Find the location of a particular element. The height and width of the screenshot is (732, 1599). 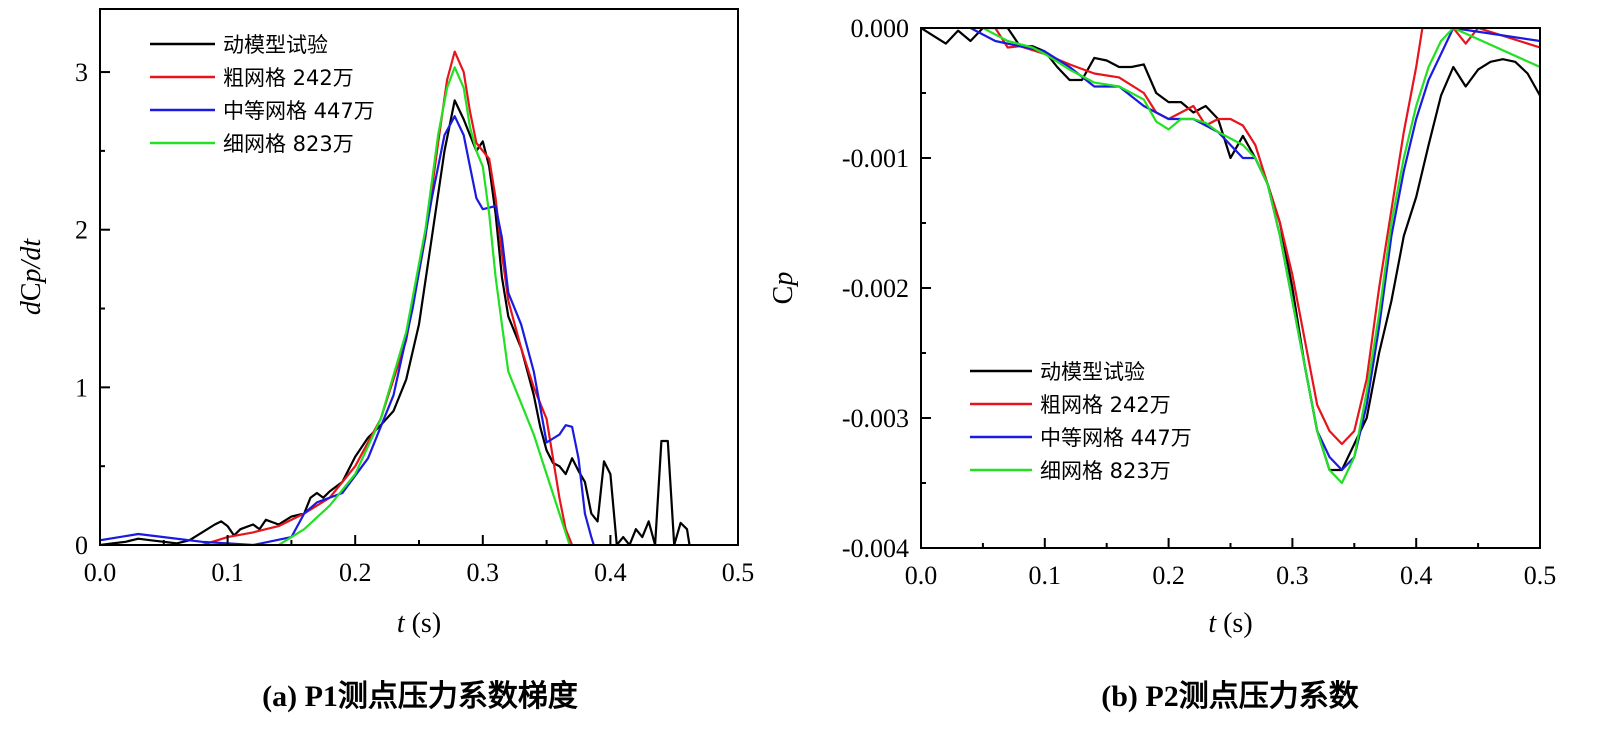

y-tick-label: 3 is located at coordinates (81, 72).